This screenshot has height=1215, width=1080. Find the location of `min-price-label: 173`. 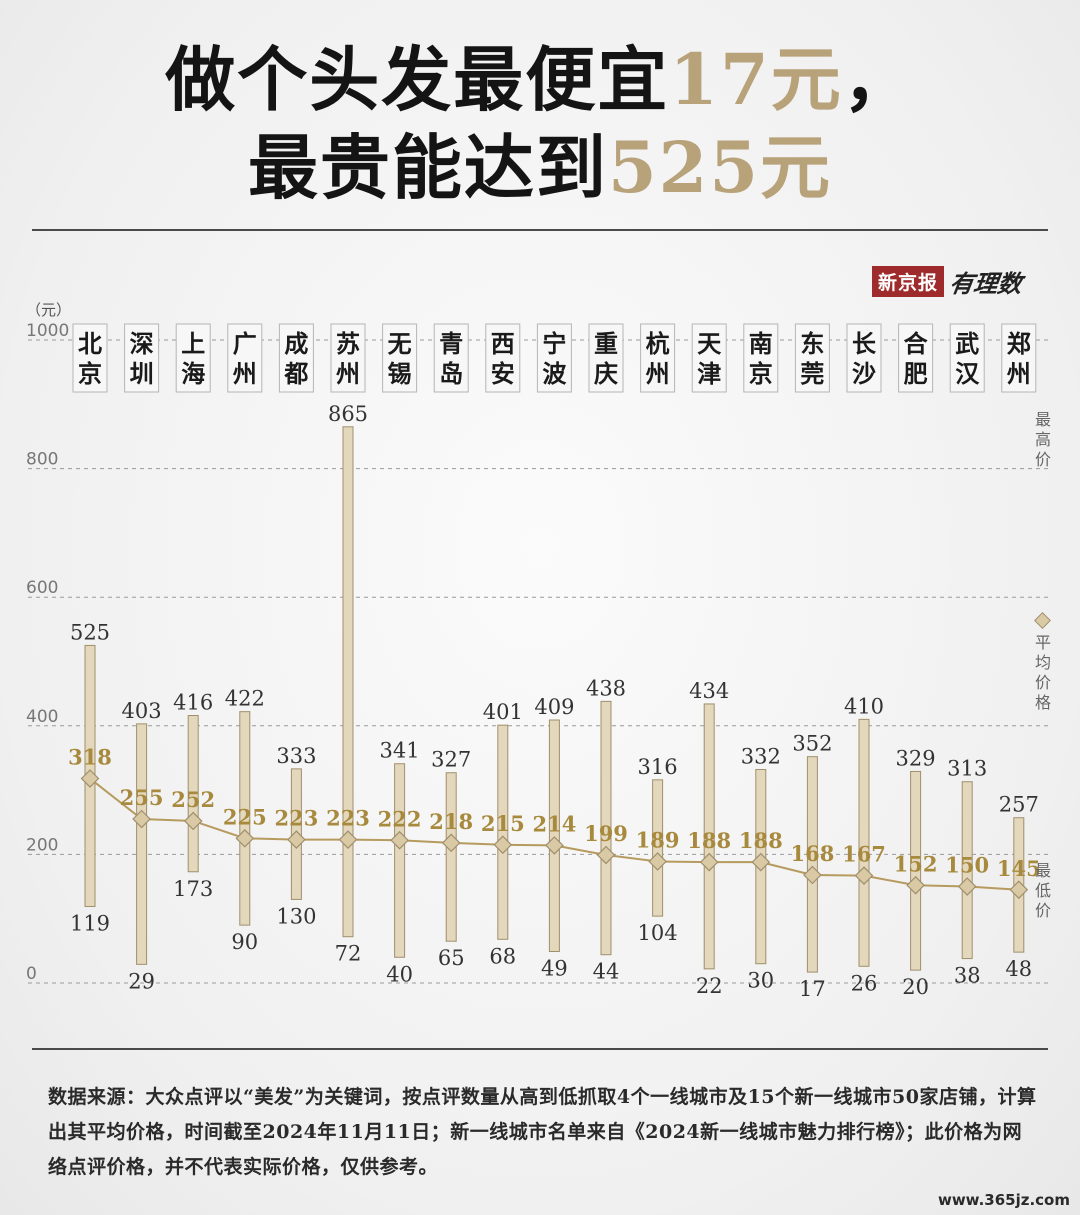

min-price-label: 173 is located at coordinates (193, 889).